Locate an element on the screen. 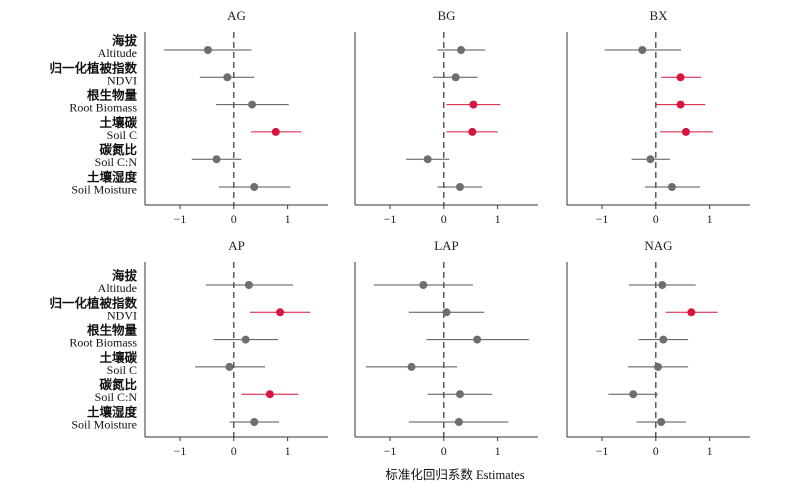 Image resolution: width=800 pixels, height=489 pixels. panel-title: AG is located at coordinates (236, 15).